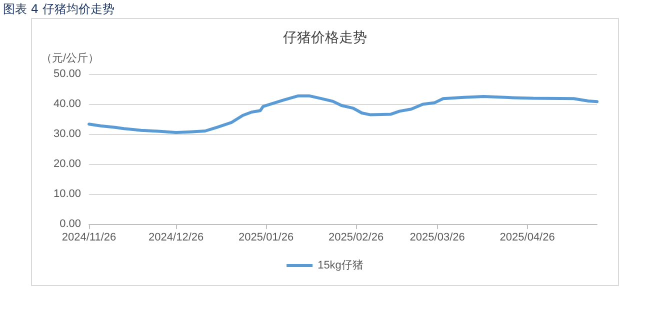 The width and height of the screenshot is (646, 309). I want to click on x-tick-label: 2025/03/26, so click(437, 238).